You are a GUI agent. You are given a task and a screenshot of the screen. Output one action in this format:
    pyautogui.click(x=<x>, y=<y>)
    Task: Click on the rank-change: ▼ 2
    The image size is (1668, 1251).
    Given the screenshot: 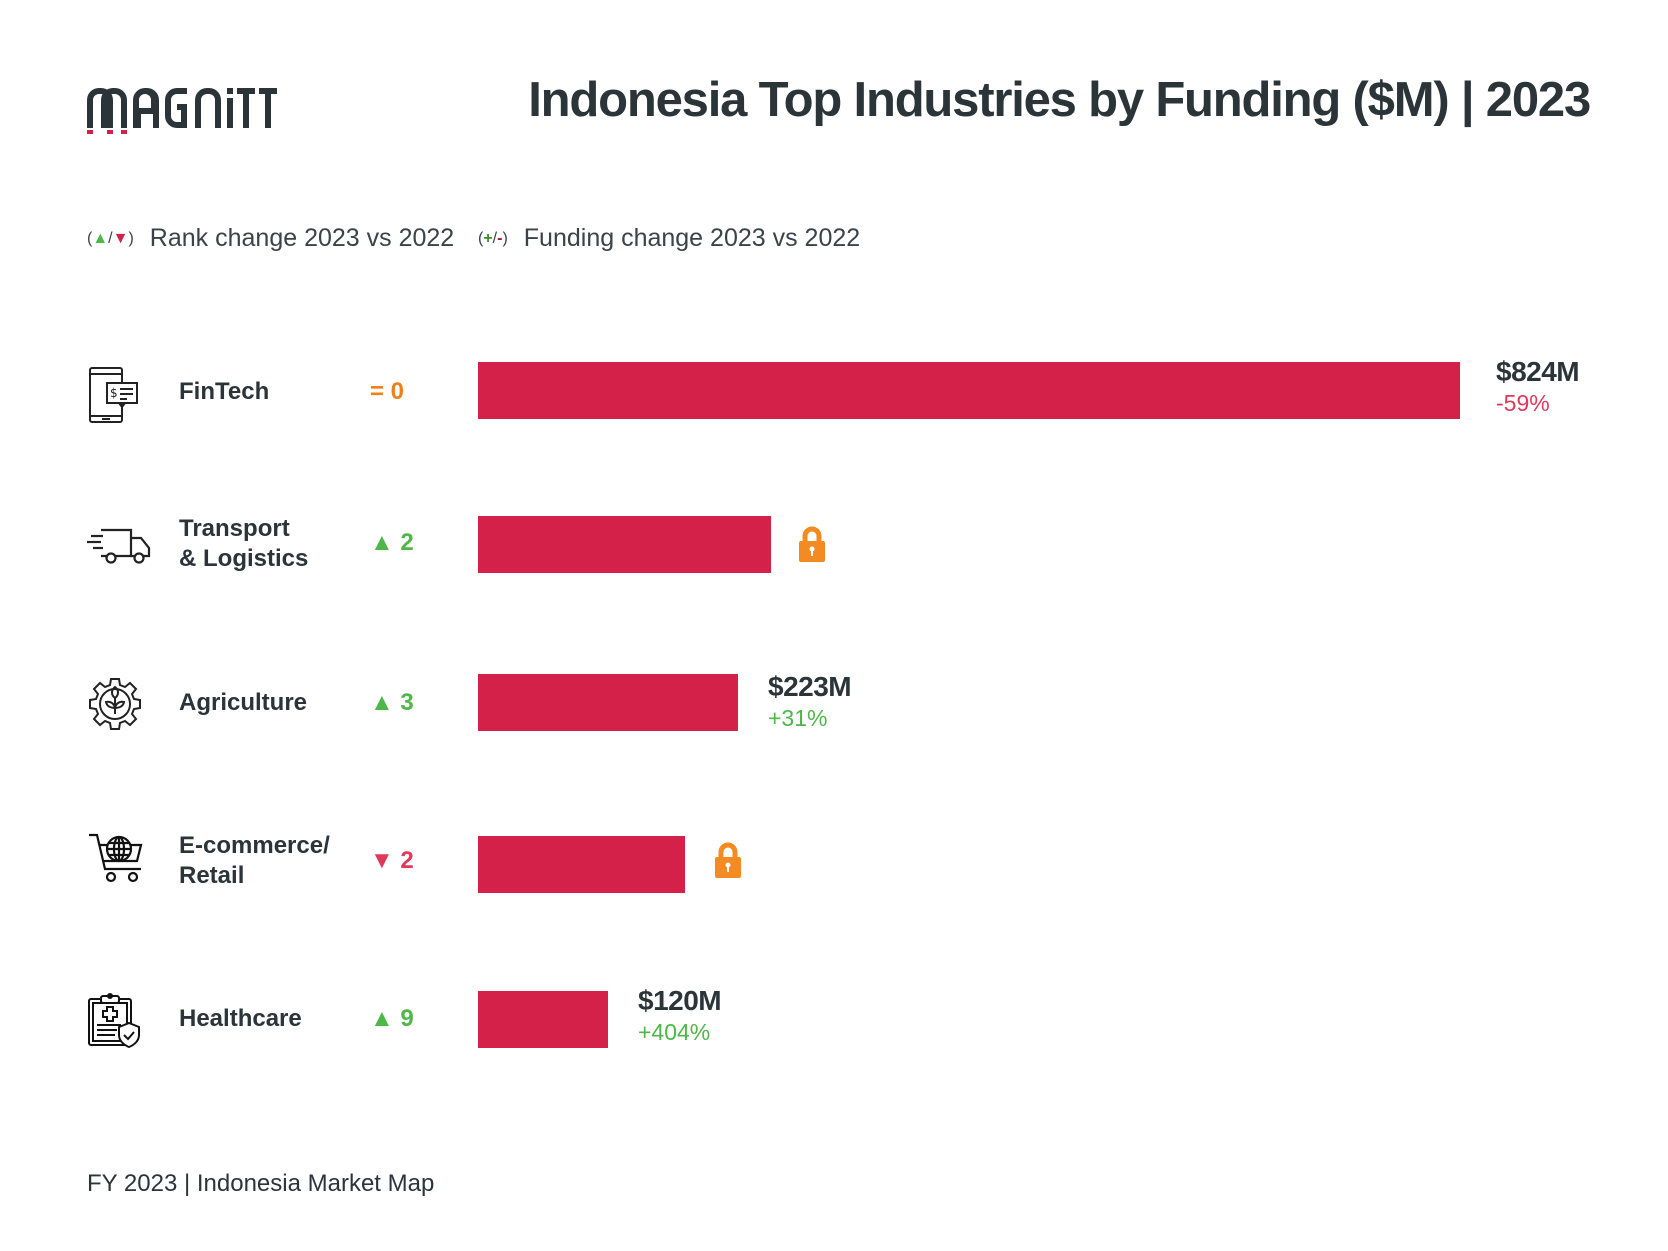 What is the action you would take?
    pyautogui.click(x=392, y=860)
    